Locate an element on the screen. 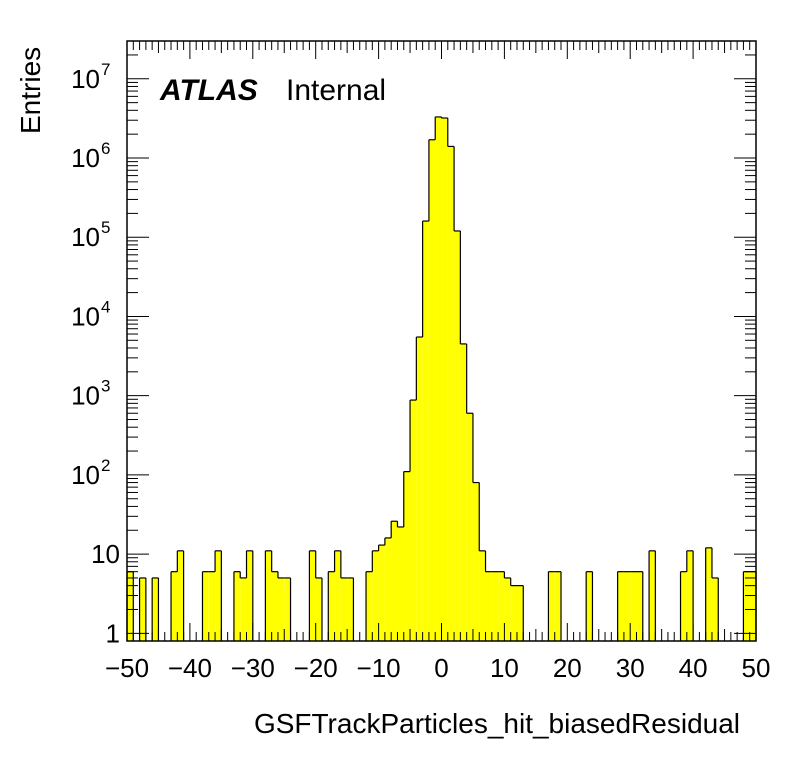  x-axis-tick-labels: −50 −40 −30 −20 −10 0 10 20 30 40 50 is located at coordinates (438, 668).